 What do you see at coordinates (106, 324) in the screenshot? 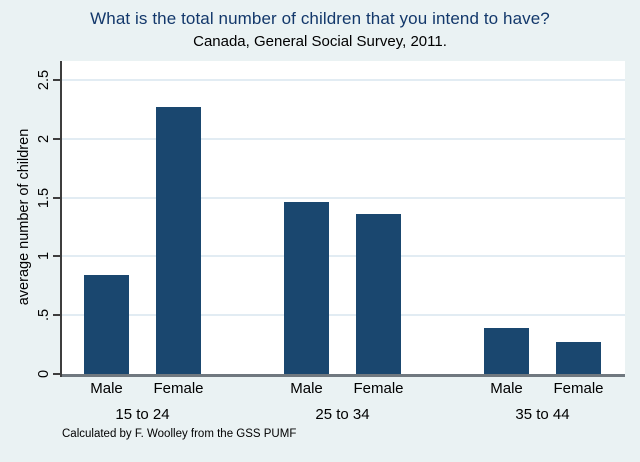
I see `bar-15to24-male` at bounding box center [106, 324].